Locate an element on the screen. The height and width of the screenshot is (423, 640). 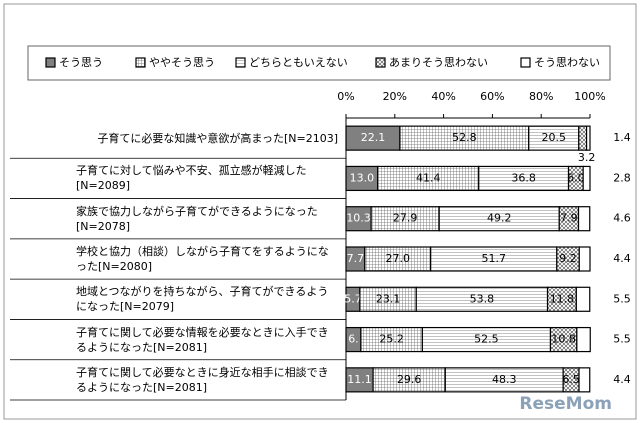
value-label: 25.2 is located at coordinates (391, 339).